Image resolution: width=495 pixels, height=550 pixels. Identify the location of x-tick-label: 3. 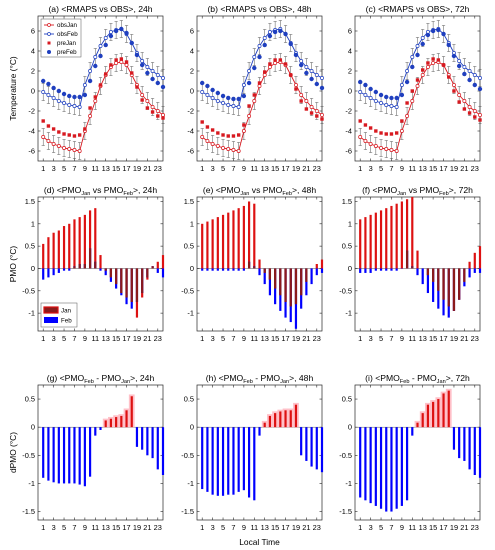
(54, 168).